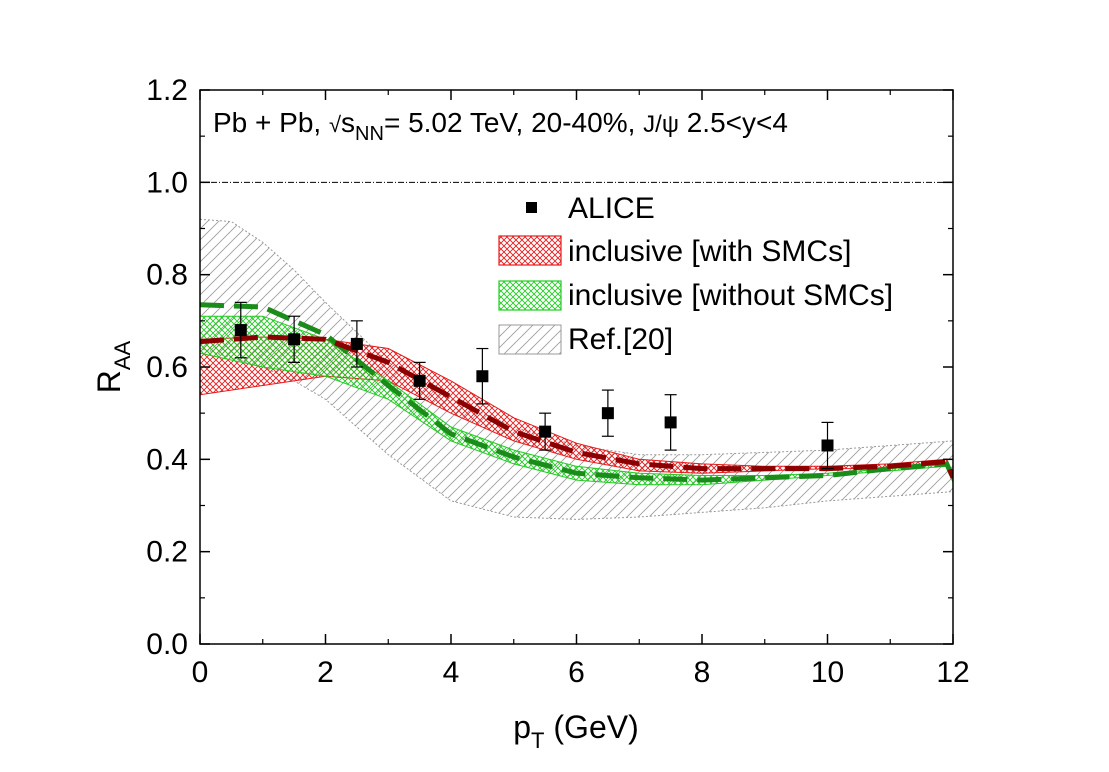 This screenshot has height=772, width=1109. What do you see at coordinates (531, 207) in the screenshot?
I see `legend-marker-alice` at bounding box center [531, 207].